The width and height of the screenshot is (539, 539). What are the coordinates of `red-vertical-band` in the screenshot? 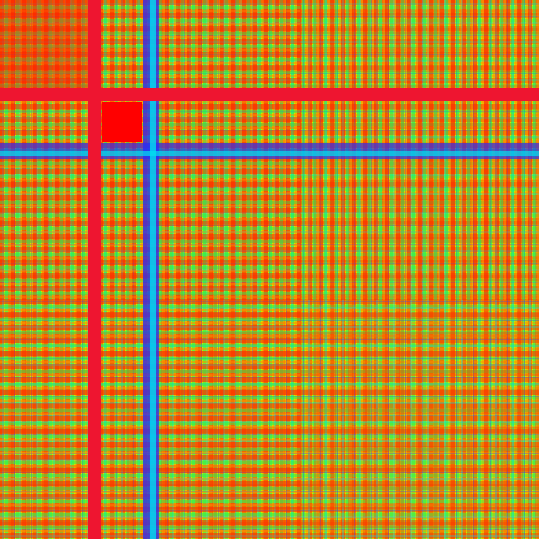 It's located at (94, 269).